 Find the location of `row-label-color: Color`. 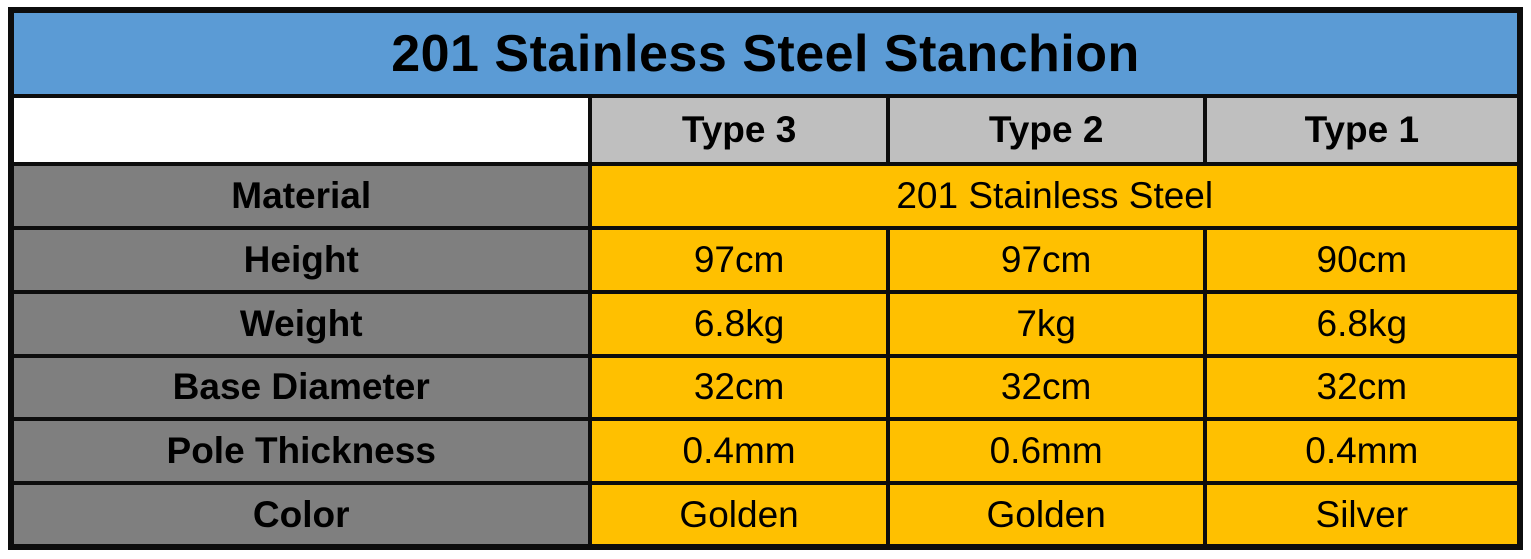

row-label-color: Color is located at coordinates (300, 515).